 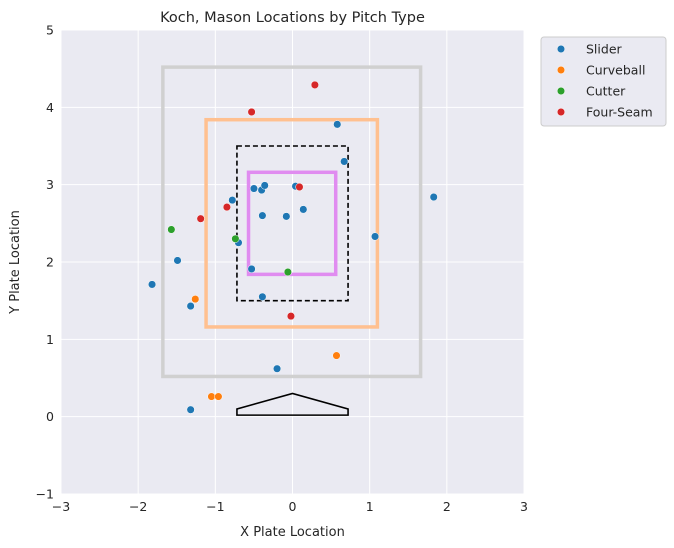 I want to click on legend: Slider Curveball Cutter Four-Seam, so click(x=603, y=81).